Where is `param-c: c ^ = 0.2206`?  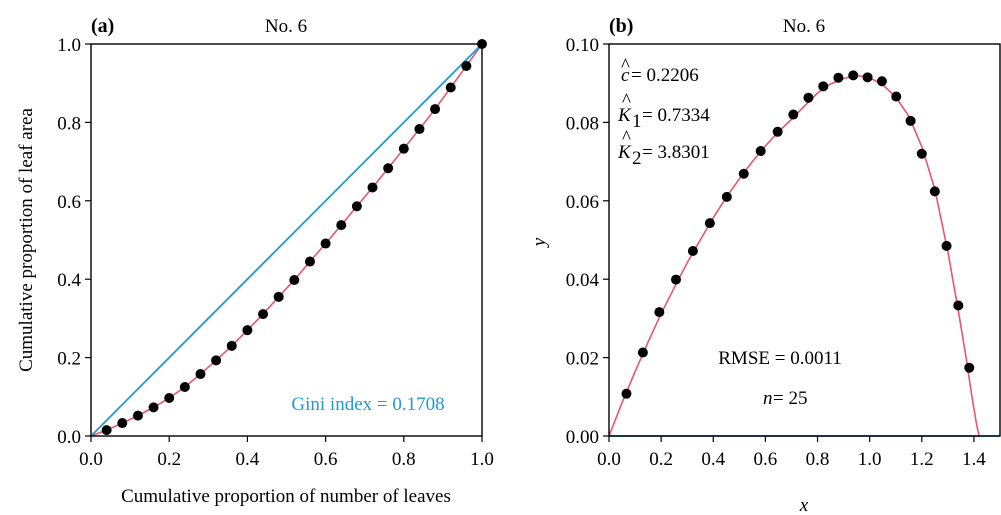
param-c: c ^ = 0.2206 is located at coordinates (660, 70).